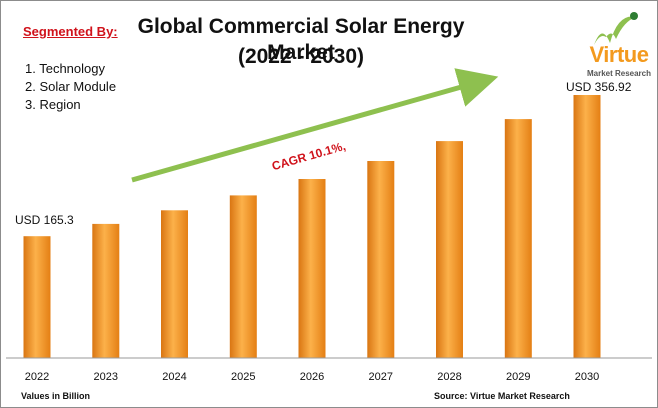 This screenshot has height=408, width=658. What do you see at coordinates (301, 39) in the screenshot?
I see `chart-title-line1: Global Commercial Solar Energy Market` at bounding box center [301, 39].